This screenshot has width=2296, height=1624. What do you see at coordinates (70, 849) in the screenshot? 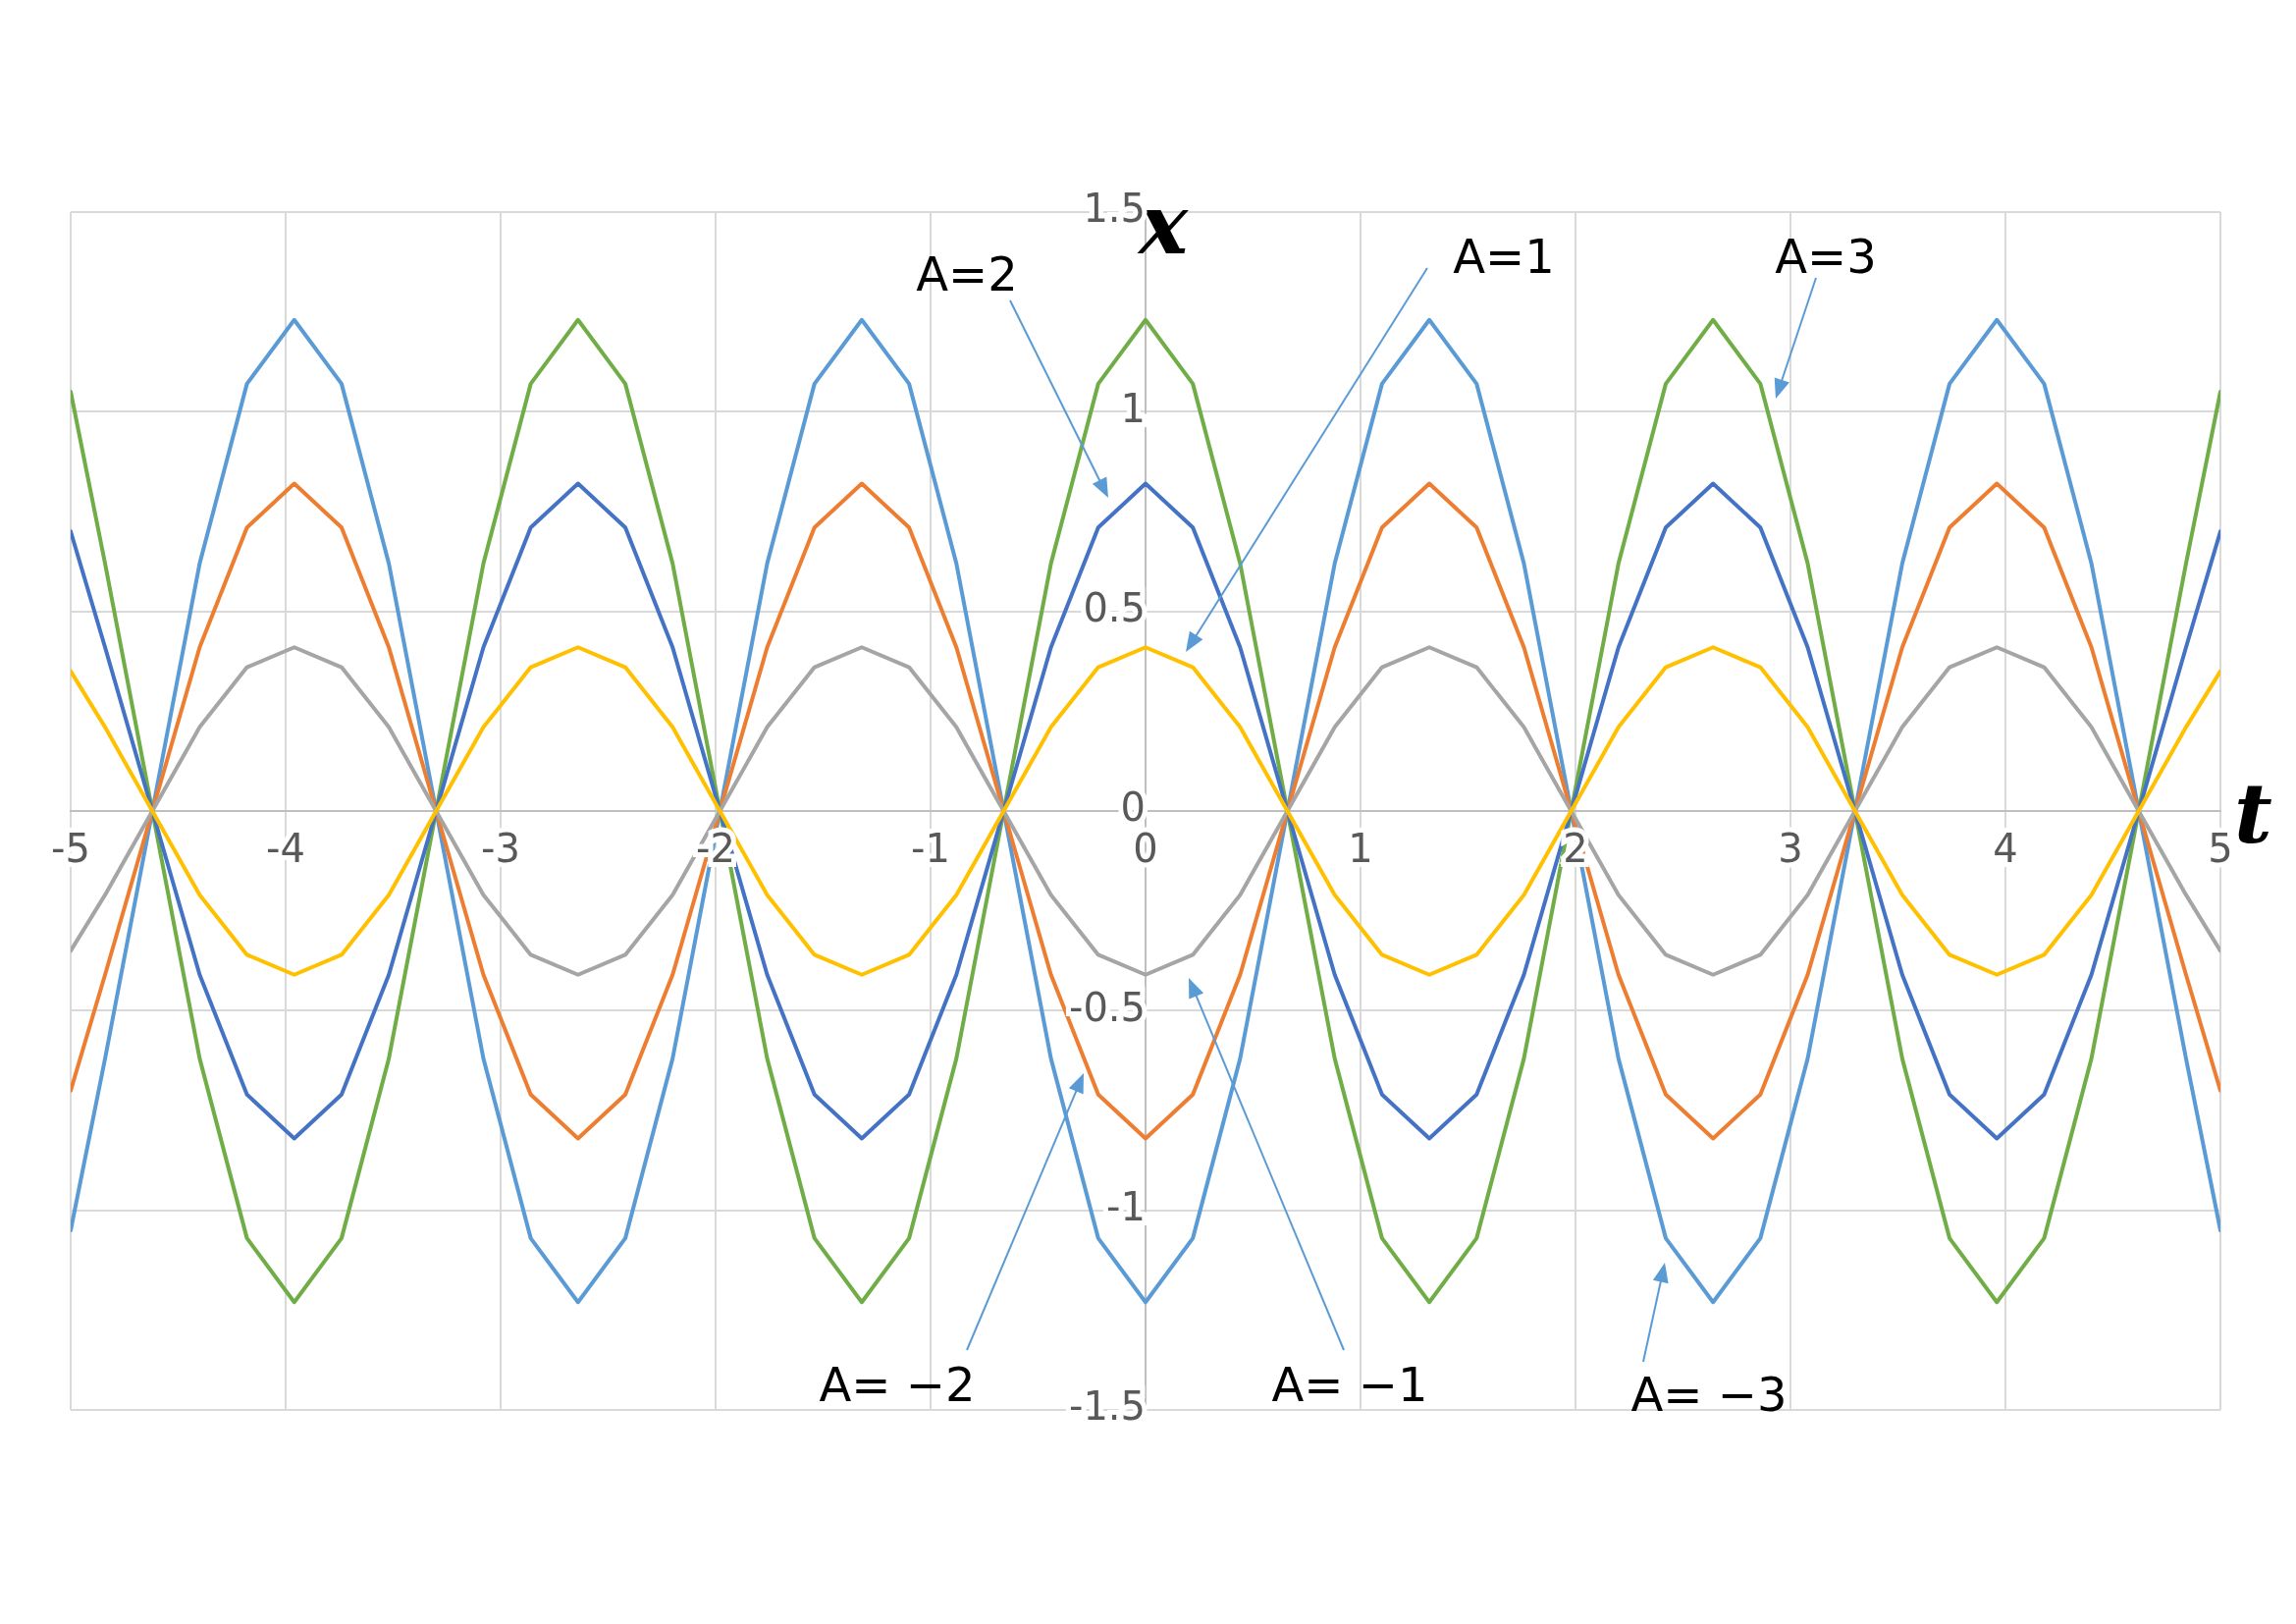
I see `x-tick-label: -5` at bounding box center [70, 849].